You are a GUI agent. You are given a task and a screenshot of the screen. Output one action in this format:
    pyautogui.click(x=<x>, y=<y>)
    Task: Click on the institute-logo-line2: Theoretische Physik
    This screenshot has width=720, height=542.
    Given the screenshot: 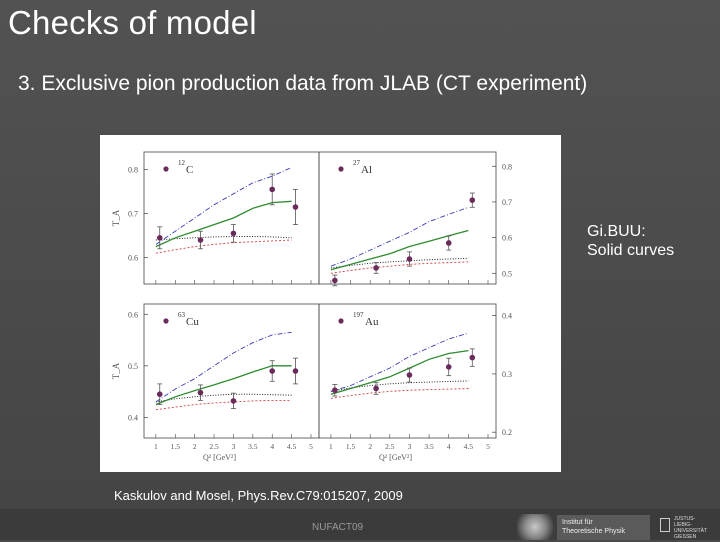 What is the action you would take?
    pyautogui.click(x=594, y=531)
    